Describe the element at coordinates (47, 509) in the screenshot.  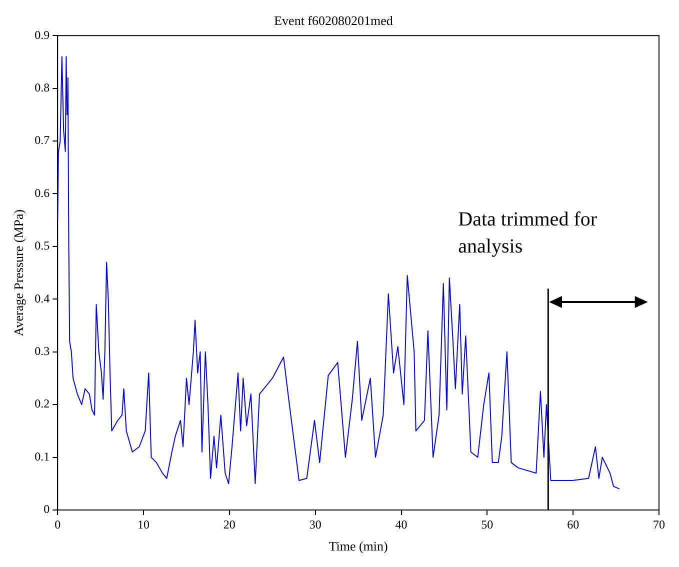
I see `y-tick-label: 0` at that location.